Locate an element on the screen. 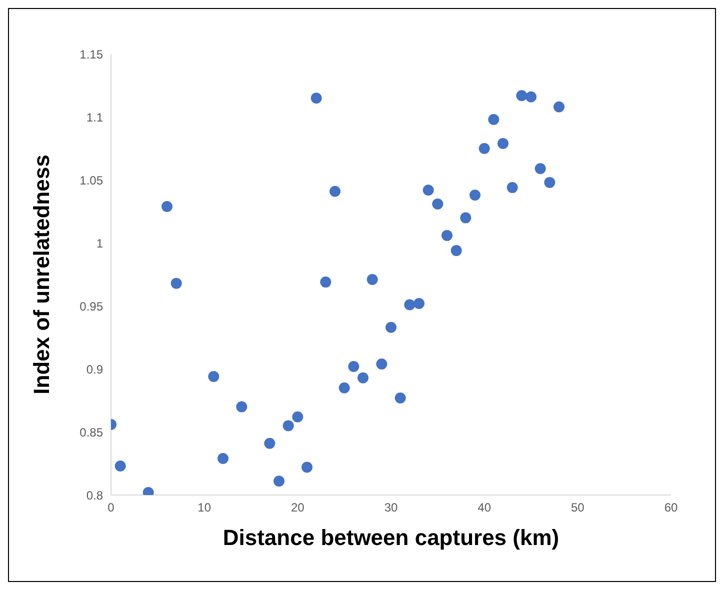 This screenshot has width=724, height=590. x-axis-title: Distance between captures (km) is located at coordinates (391, 537).